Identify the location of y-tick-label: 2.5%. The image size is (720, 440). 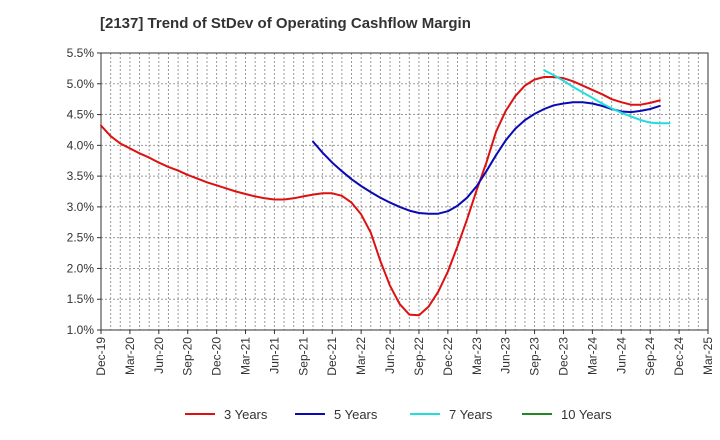
(81, 238).